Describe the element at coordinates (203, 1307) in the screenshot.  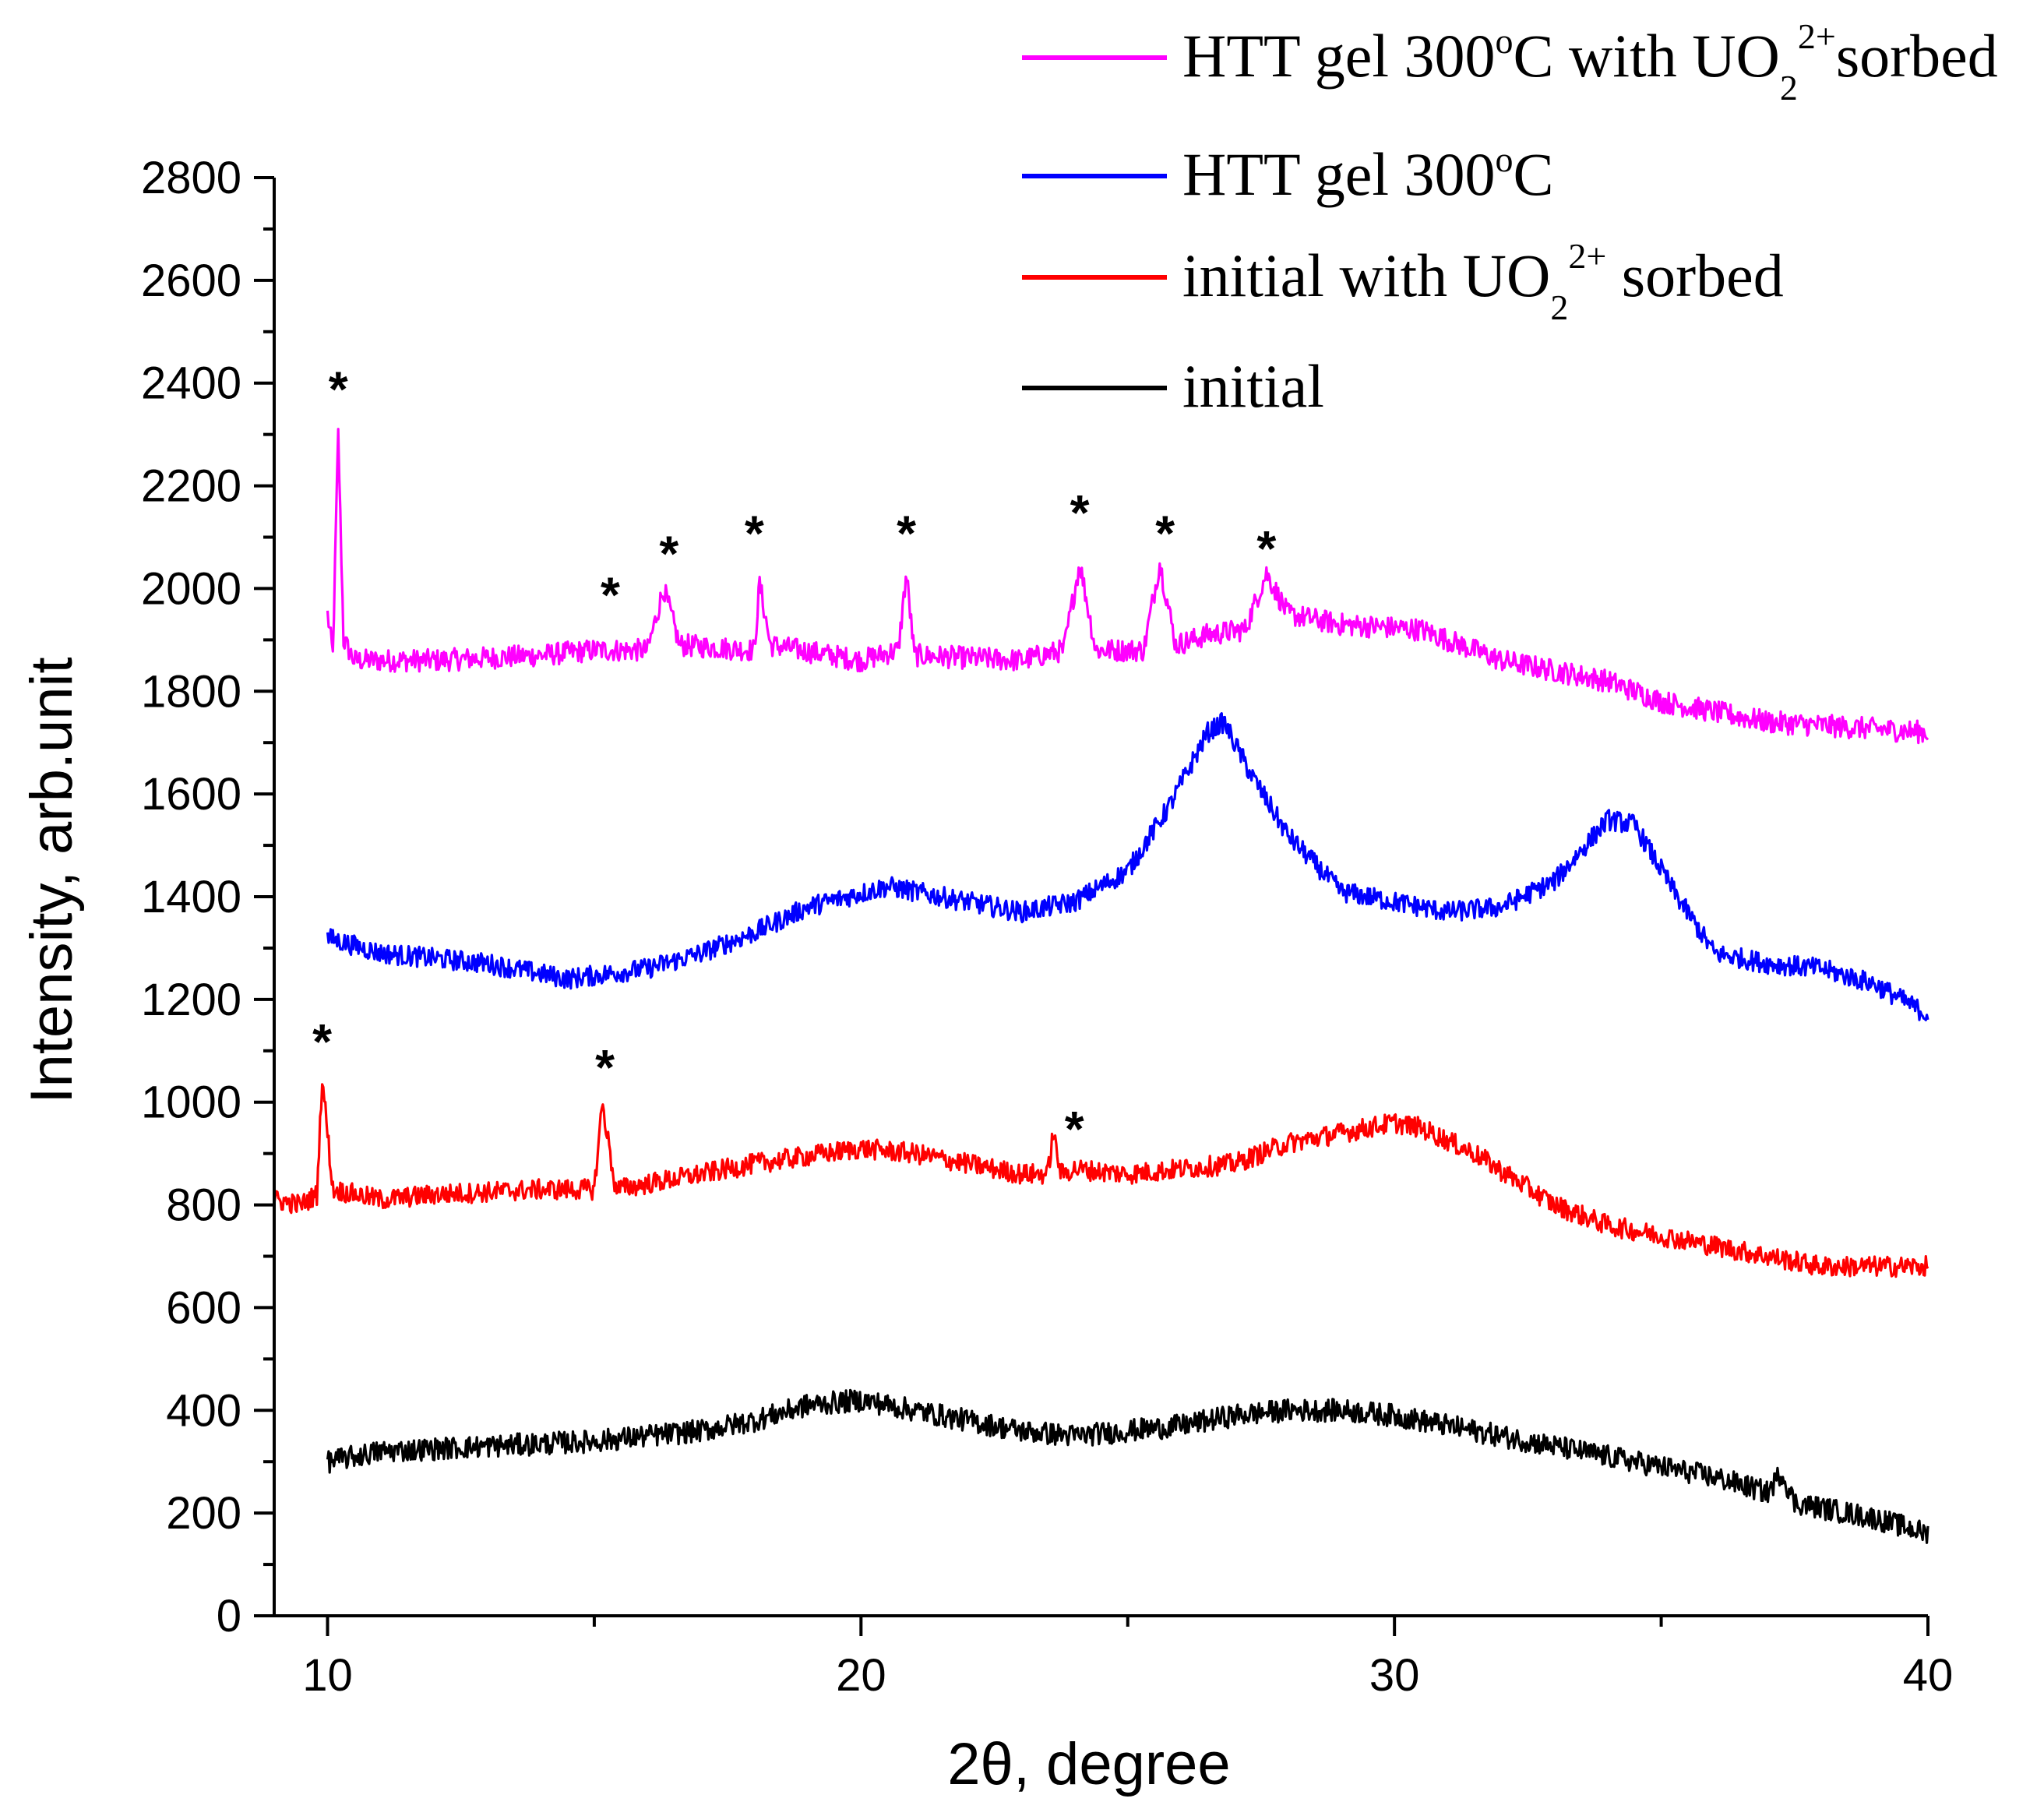
I see `y-tick-label: 600` at that location.